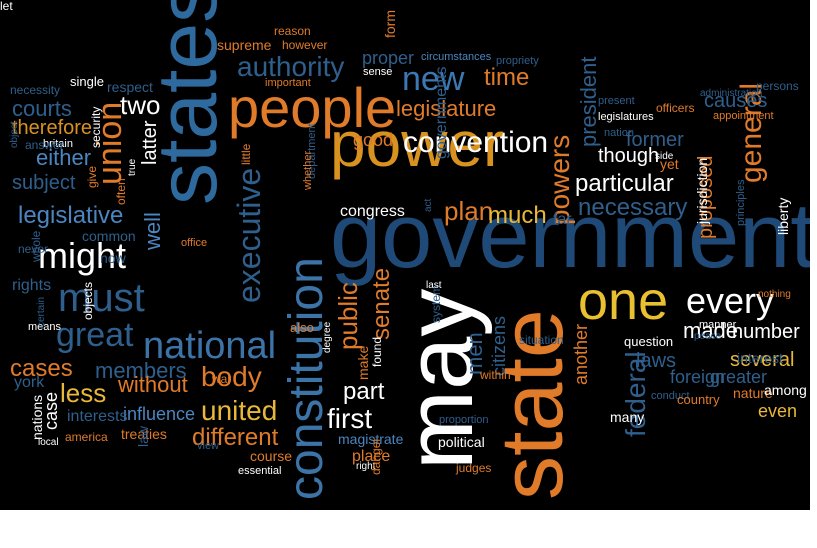  I want to click on word: officers, so click(675, 108).